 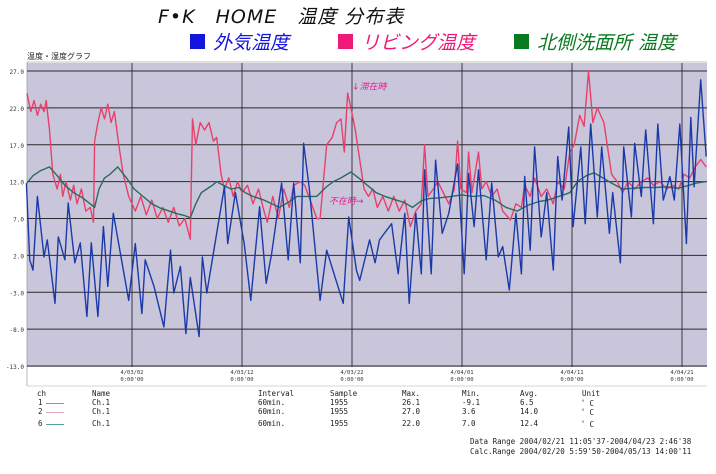 I want to click on x-tick-date: 4/04/21, so click(x=681, y=373).